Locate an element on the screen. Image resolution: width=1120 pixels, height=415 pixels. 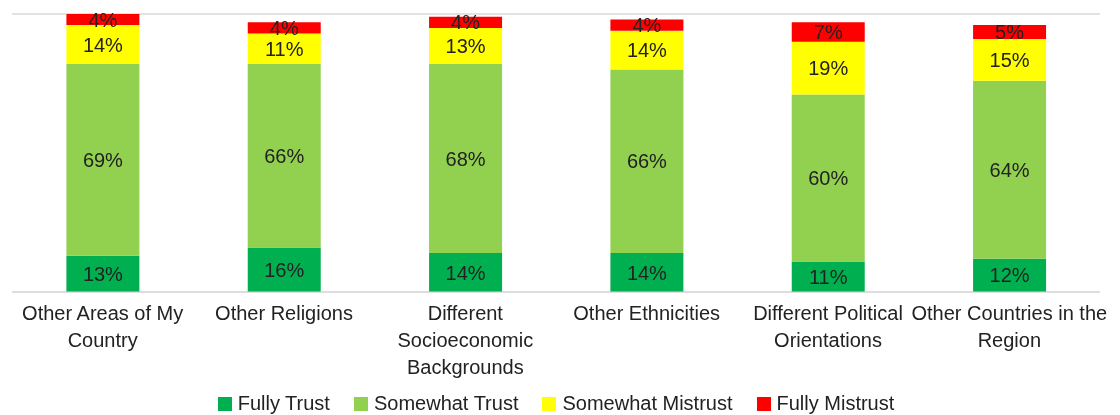
data-label: 60% is located at coordinates (828, 178).